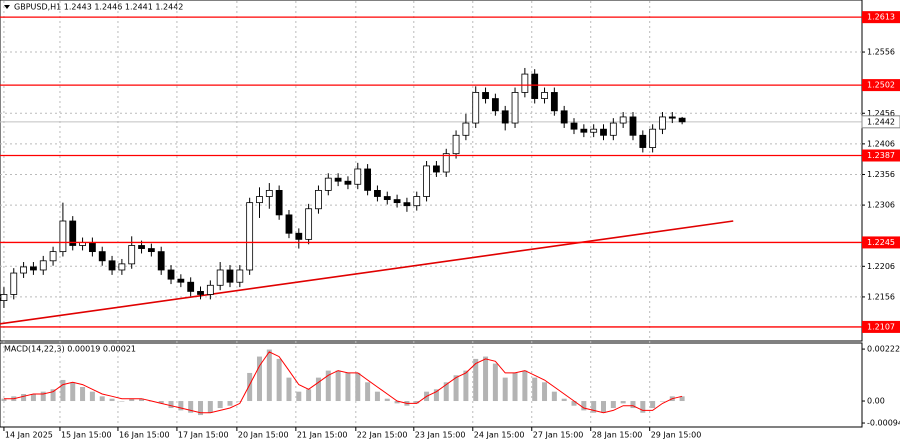 The image size is (900, 441). Describe the element at coordinates (880, 122) in the screenshot. I see `last-price-box` at that location.